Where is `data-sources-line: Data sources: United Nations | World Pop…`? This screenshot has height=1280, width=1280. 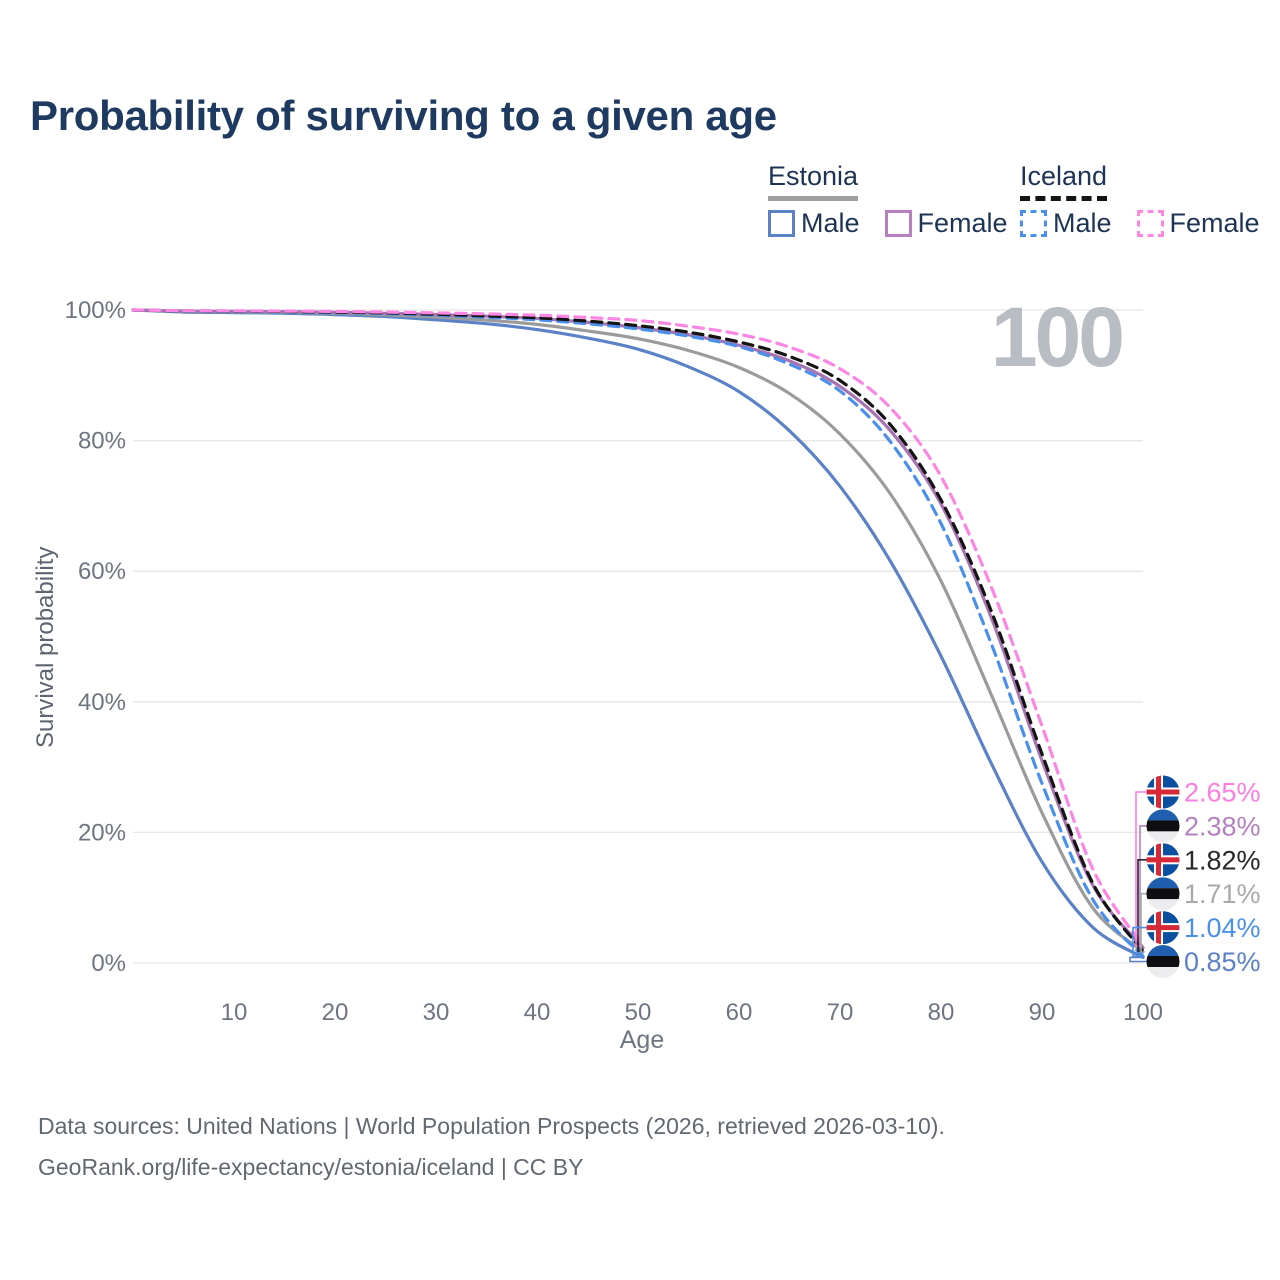
data-sources-line: Data sources: United Nations | World Pop… is located at coordinates (491, 1126).